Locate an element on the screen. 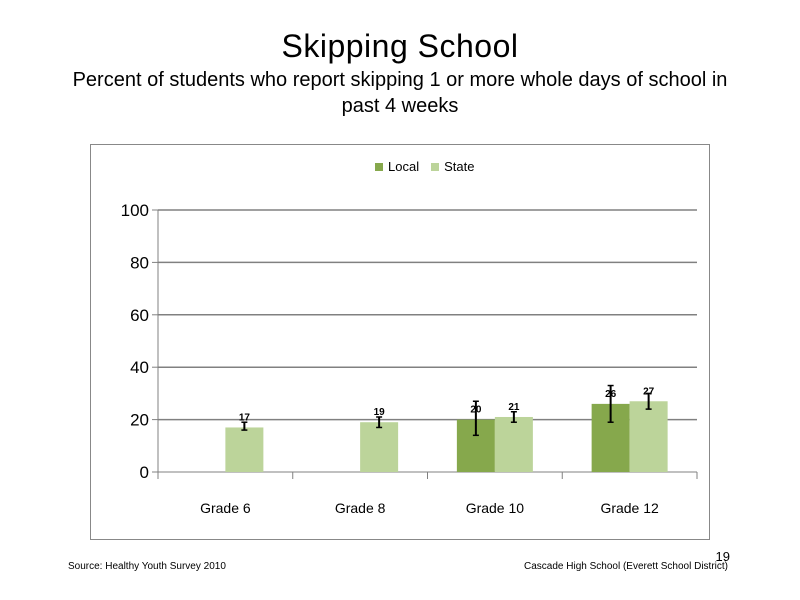 The height and width of the screenshot is (600, 800). legend-item-local: Local is located at coordinates (397, 166).